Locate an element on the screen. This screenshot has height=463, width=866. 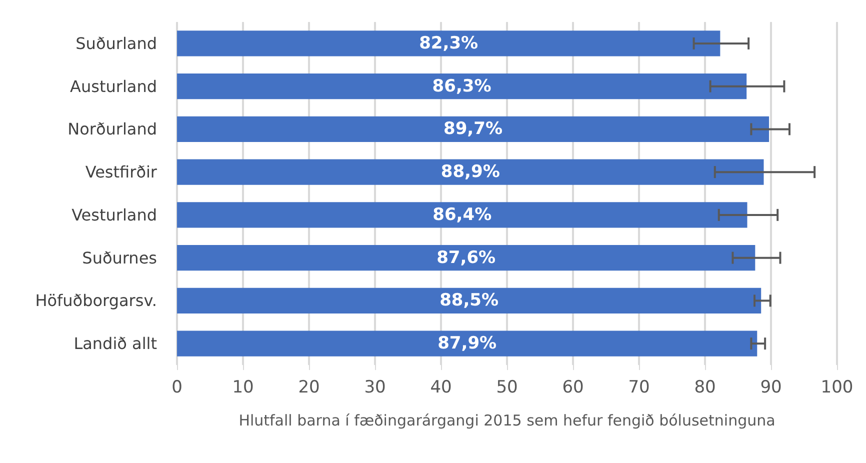
y-tick-label: Norðurland is located at coordinates (112, 129).